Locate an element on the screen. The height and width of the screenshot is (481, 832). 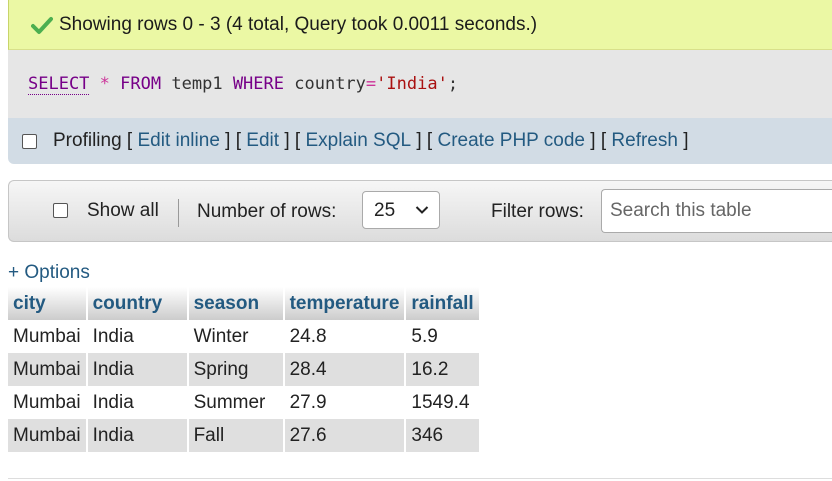
column-header-country: country is located at coordinates (137, 303).